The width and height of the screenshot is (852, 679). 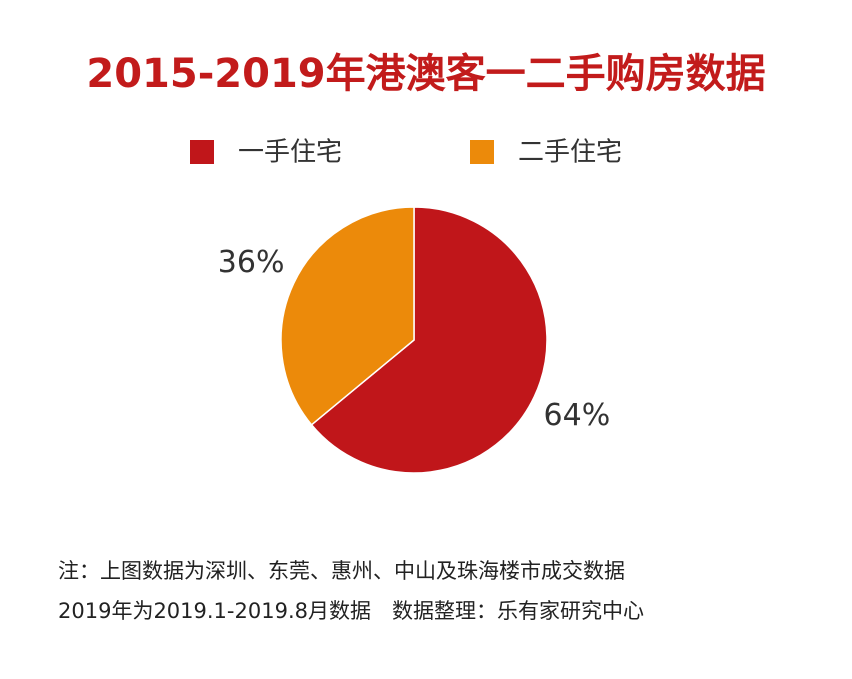 What do you see at coordinates (290, 153) in the screenshot?
I see `legend-label: 一手住宅` at bounding box center [290, 153].